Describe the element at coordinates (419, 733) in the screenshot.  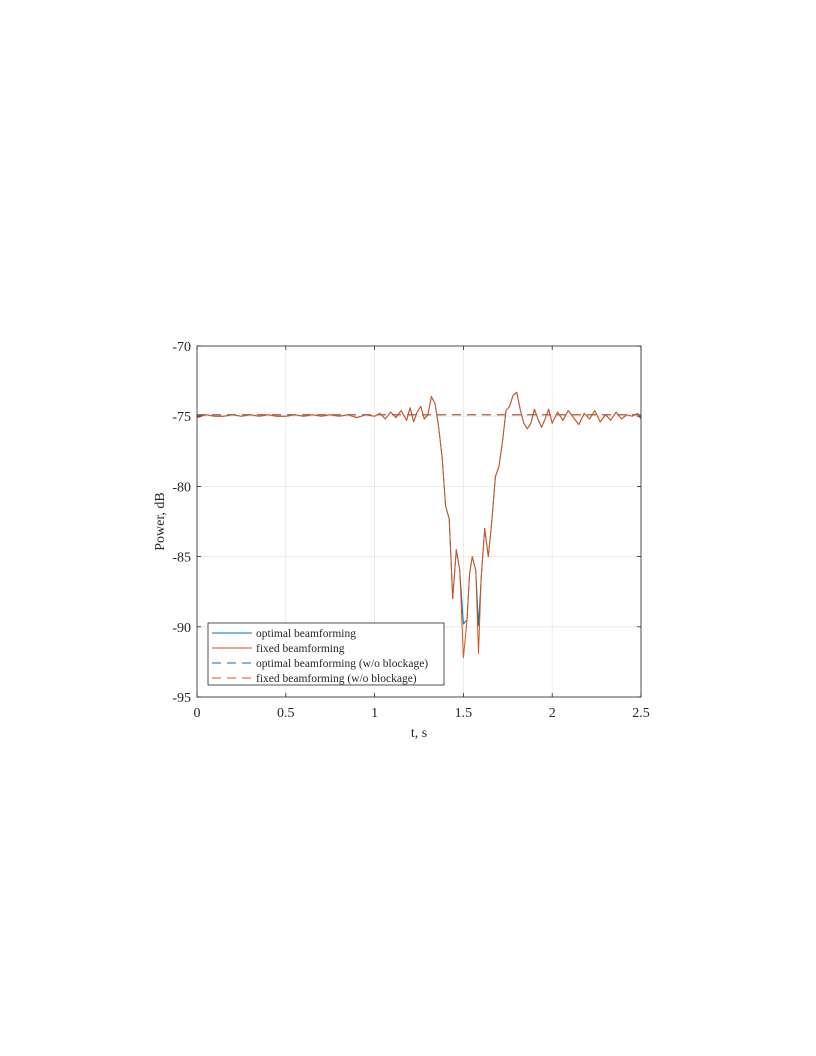
I see `x-axis-label: t, s` at that location.